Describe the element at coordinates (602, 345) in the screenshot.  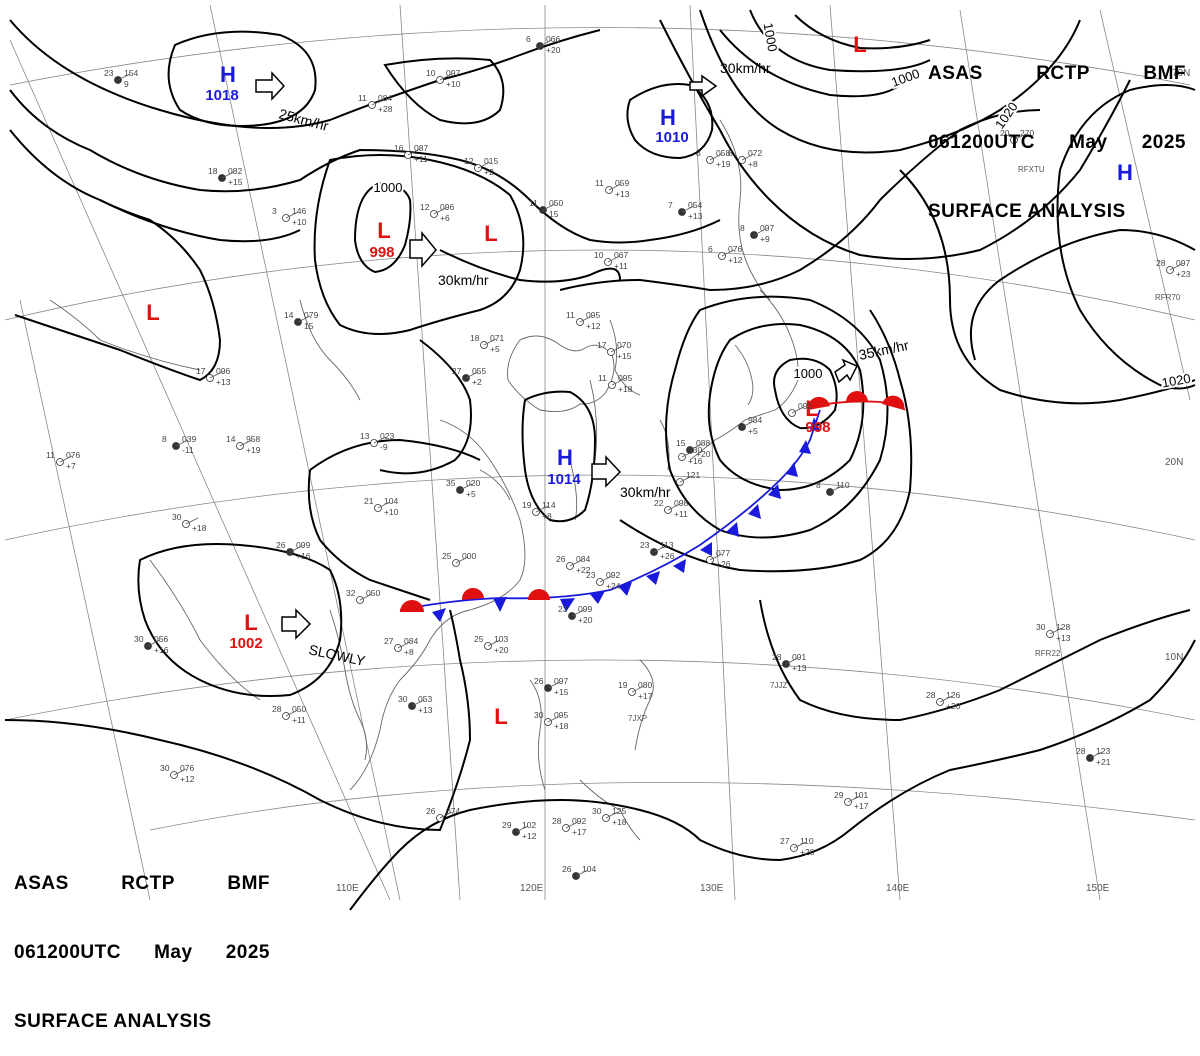
I see `station-temp: 17` at that location.